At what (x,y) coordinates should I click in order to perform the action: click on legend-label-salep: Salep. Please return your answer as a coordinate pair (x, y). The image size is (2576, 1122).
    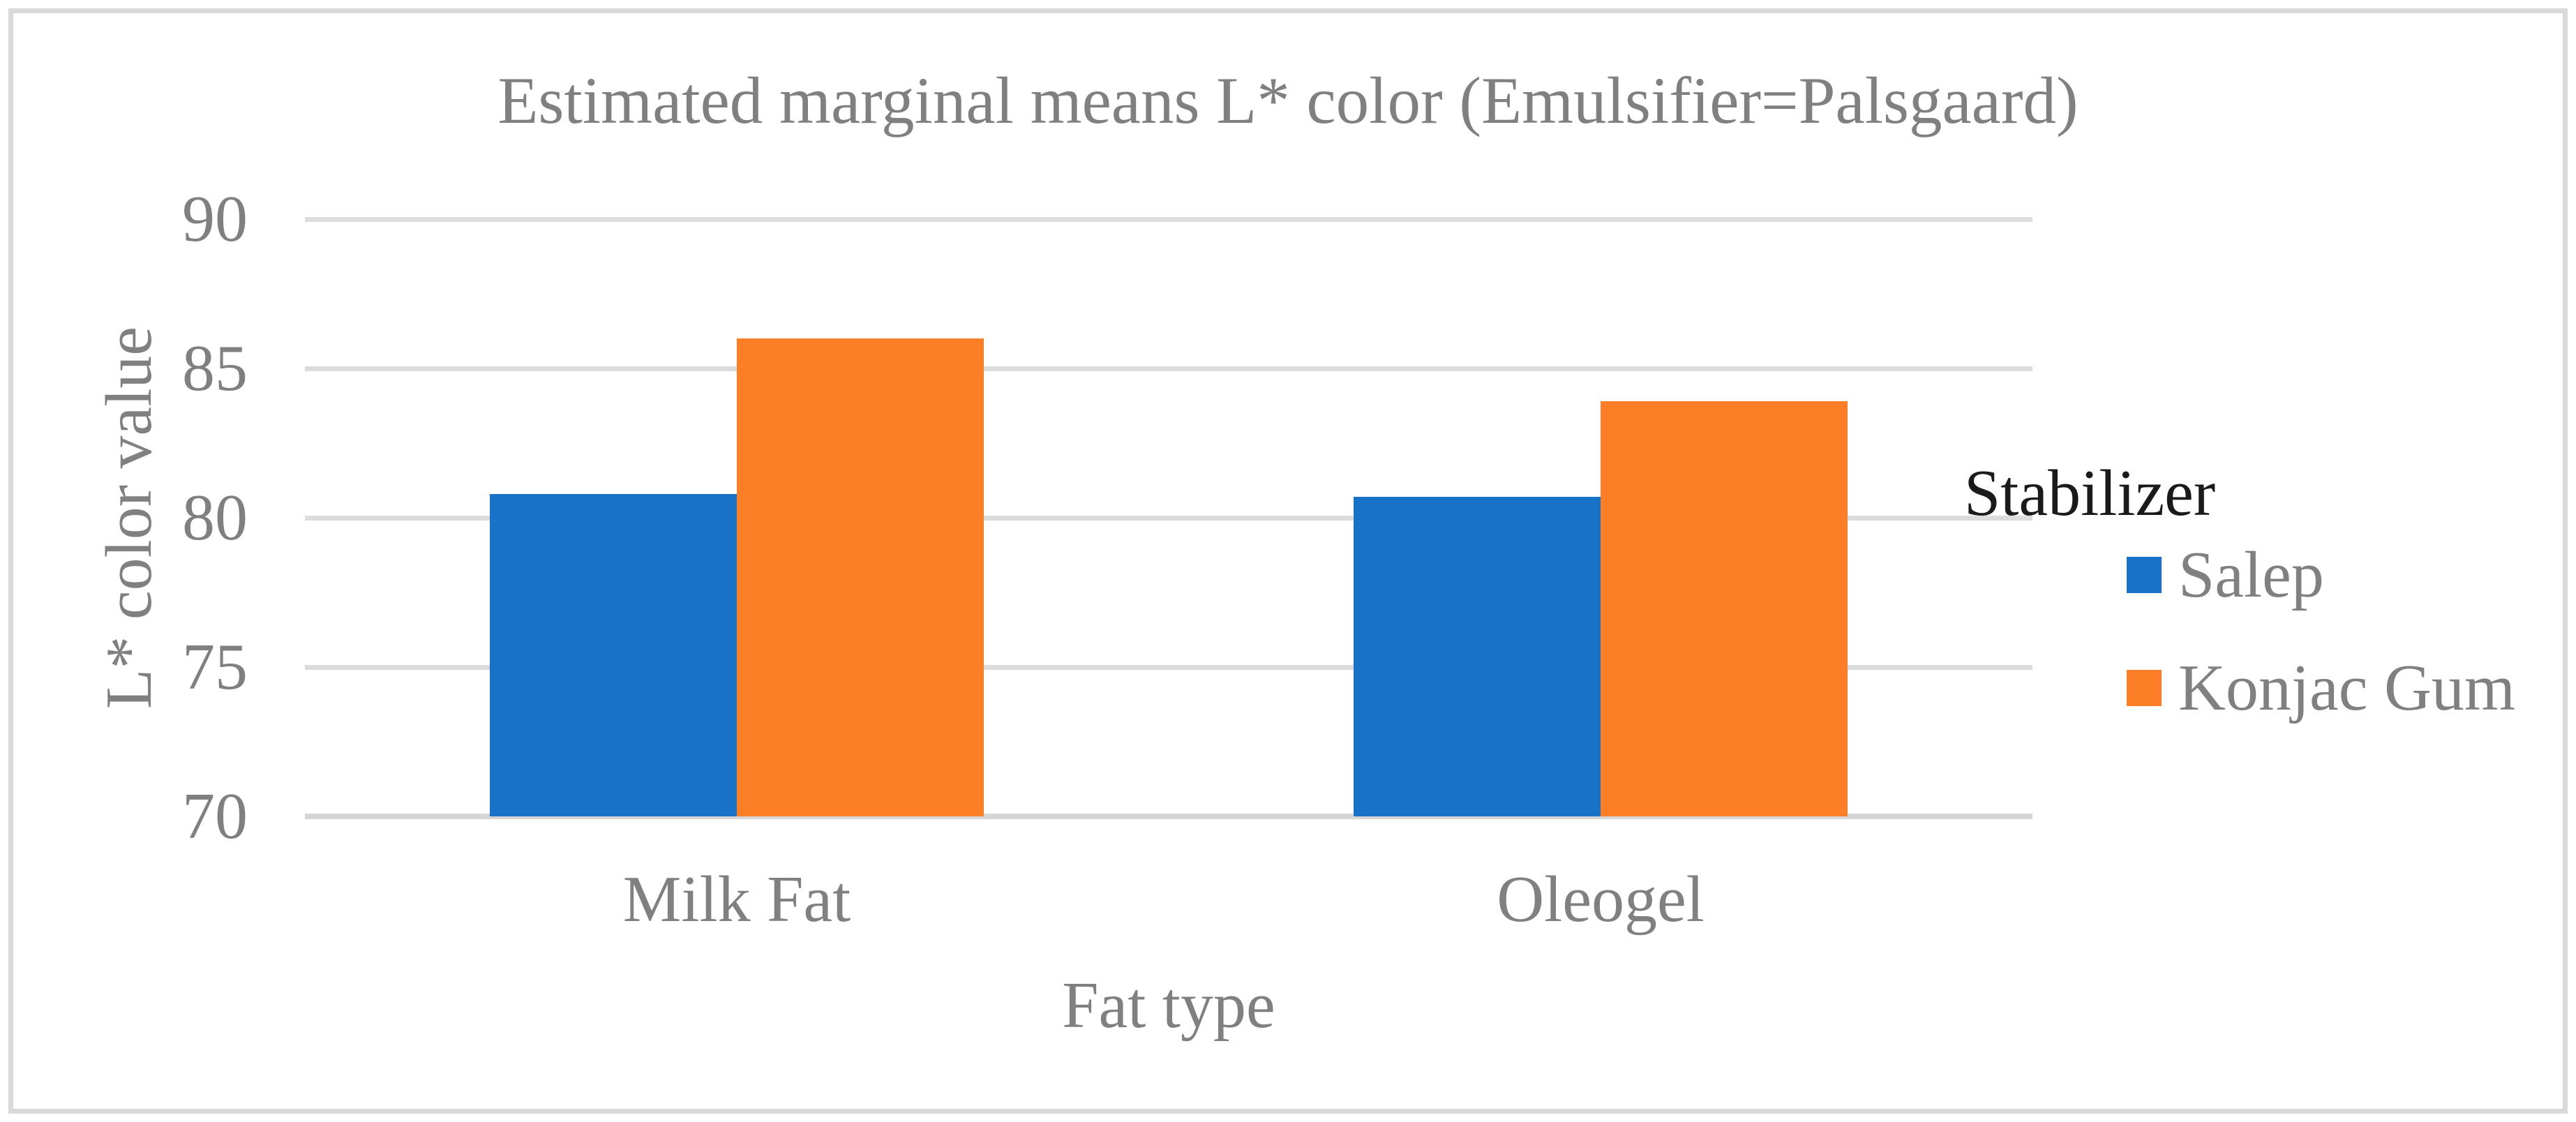
    Looking at the image, I should click on (2251, 575).